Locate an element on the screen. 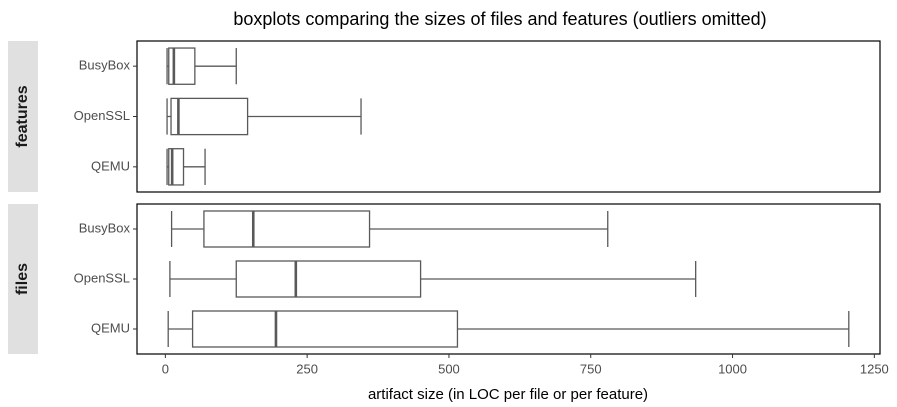 The image size is (897, 407). strip-label: files is located at coordinates (22, 279).